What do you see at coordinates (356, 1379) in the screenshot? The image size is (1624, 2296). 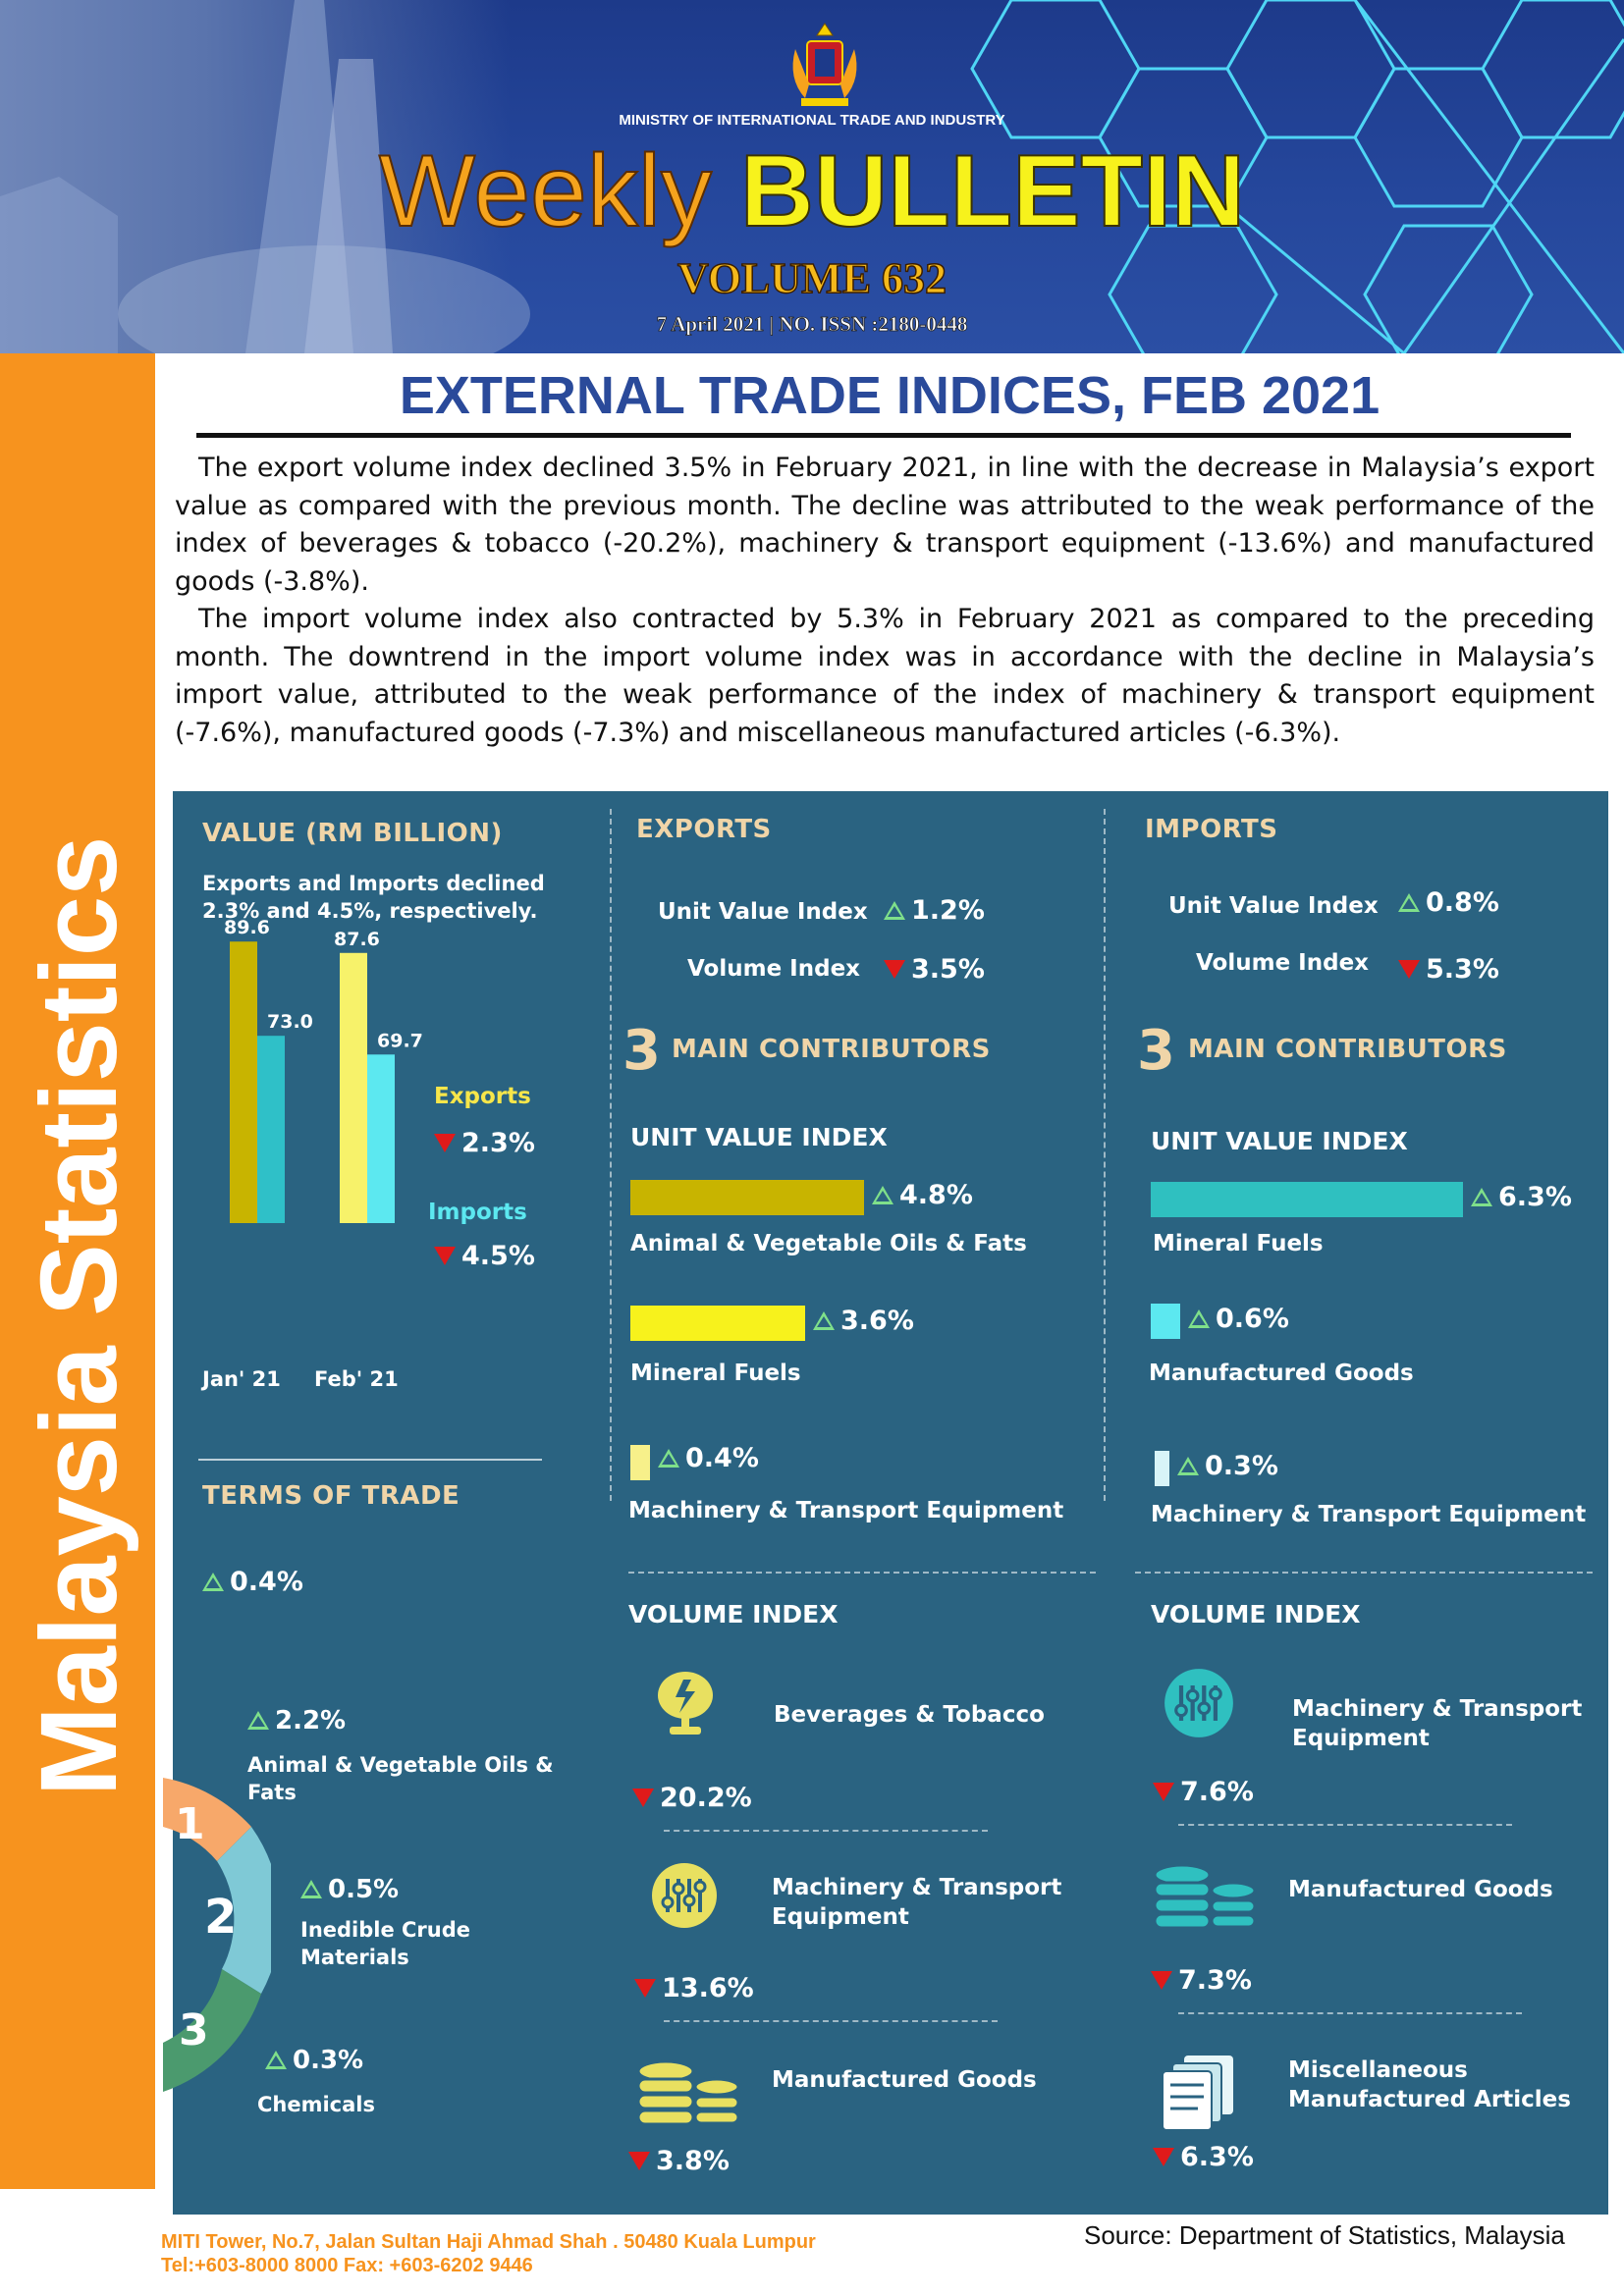 I see `x-tick-feb: Feb' 21` at bounding box center [356, 1379].